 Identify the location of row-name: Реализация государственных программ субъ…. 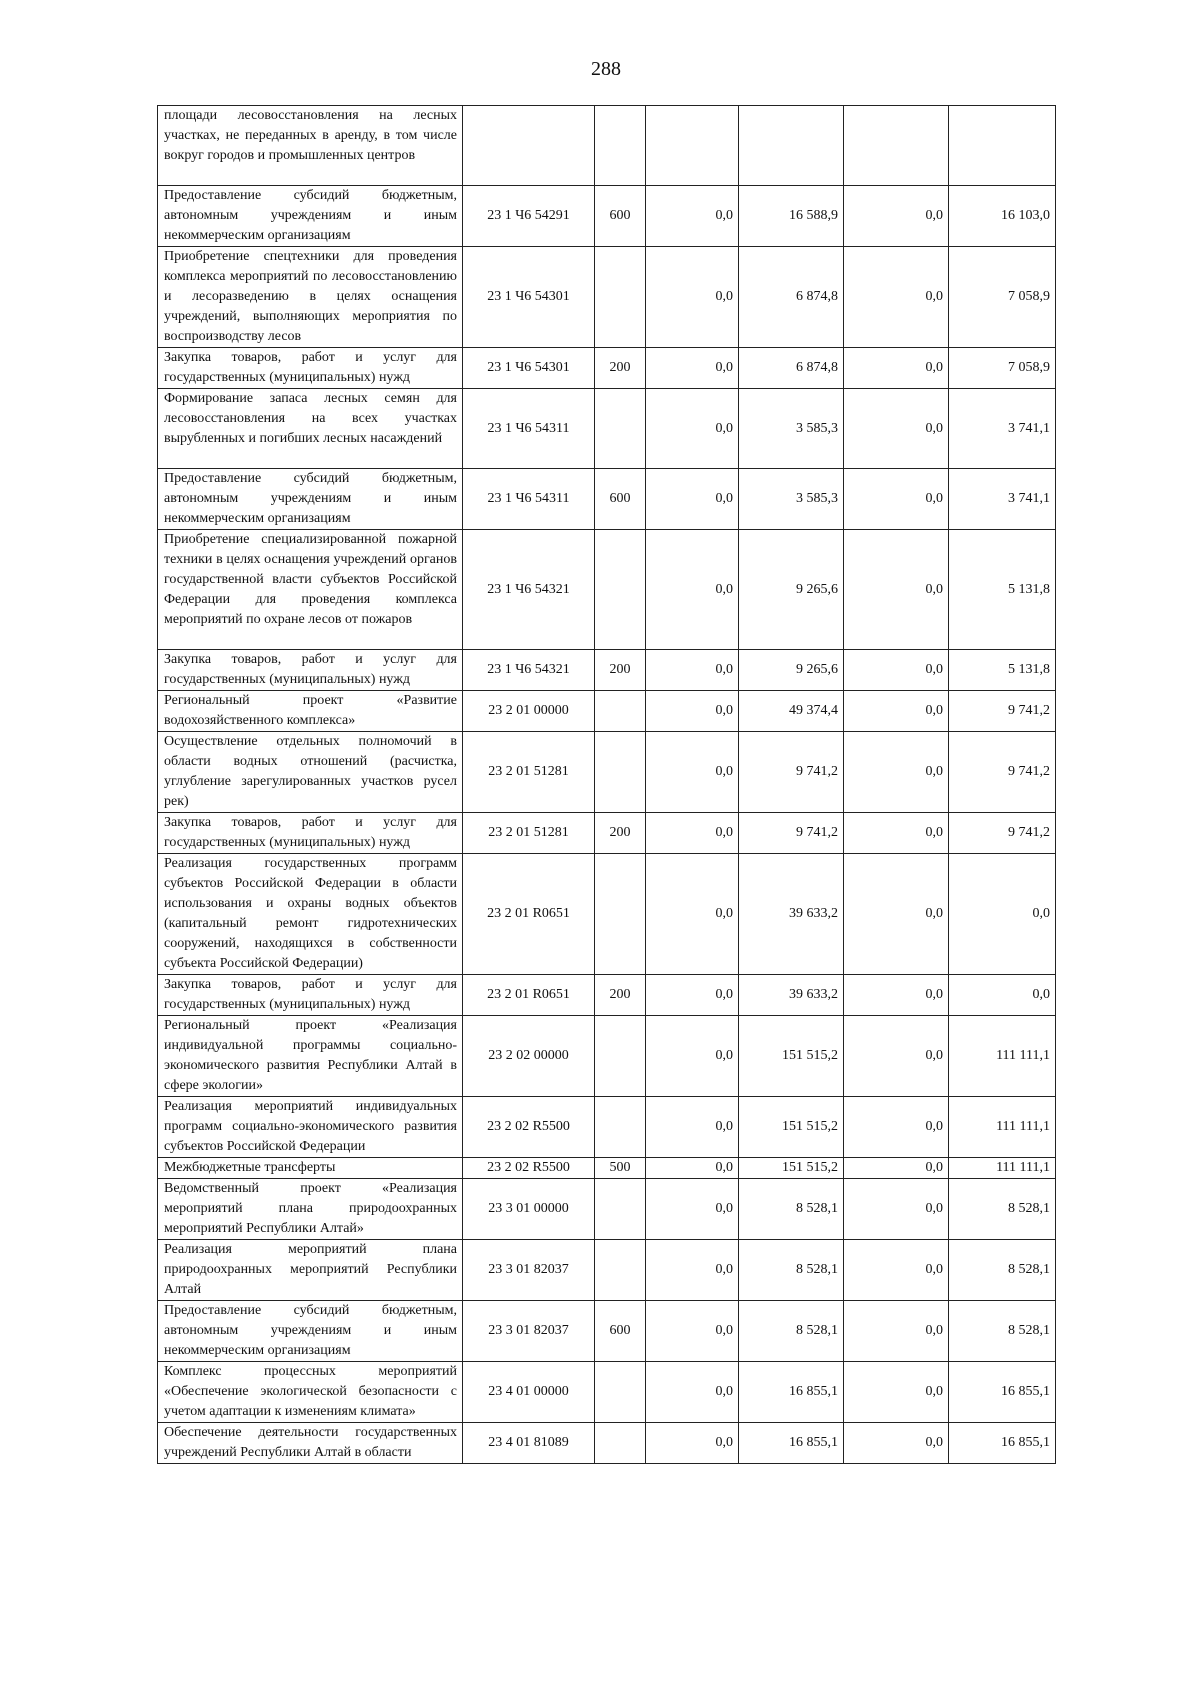
(310, 914).